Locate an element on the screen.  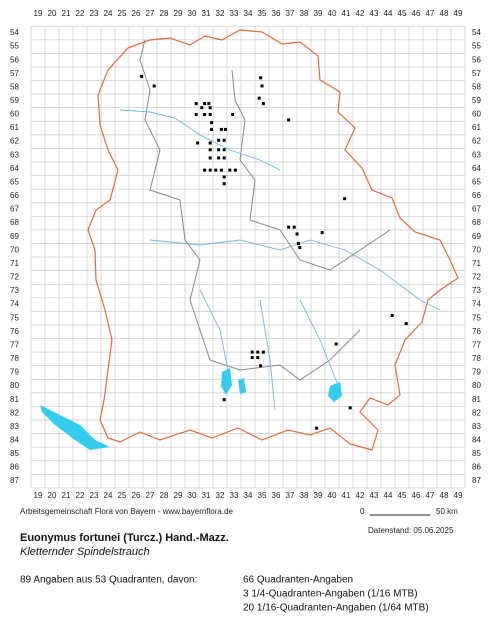
column-label: 47 is located at coordinates (430, 495).